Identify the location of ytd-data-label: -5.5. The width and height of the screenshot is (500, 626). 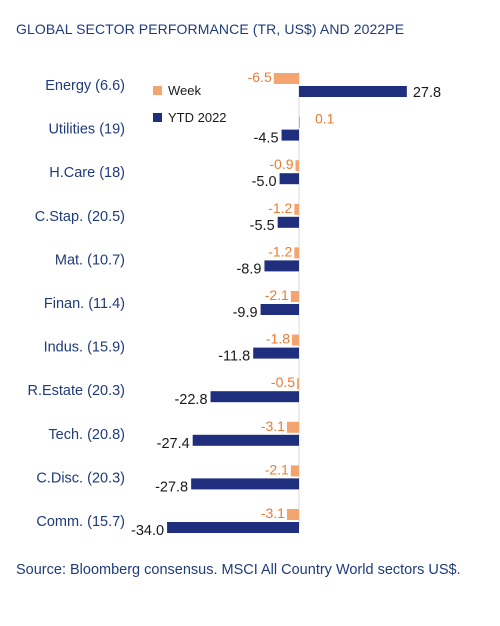
(262, 226).